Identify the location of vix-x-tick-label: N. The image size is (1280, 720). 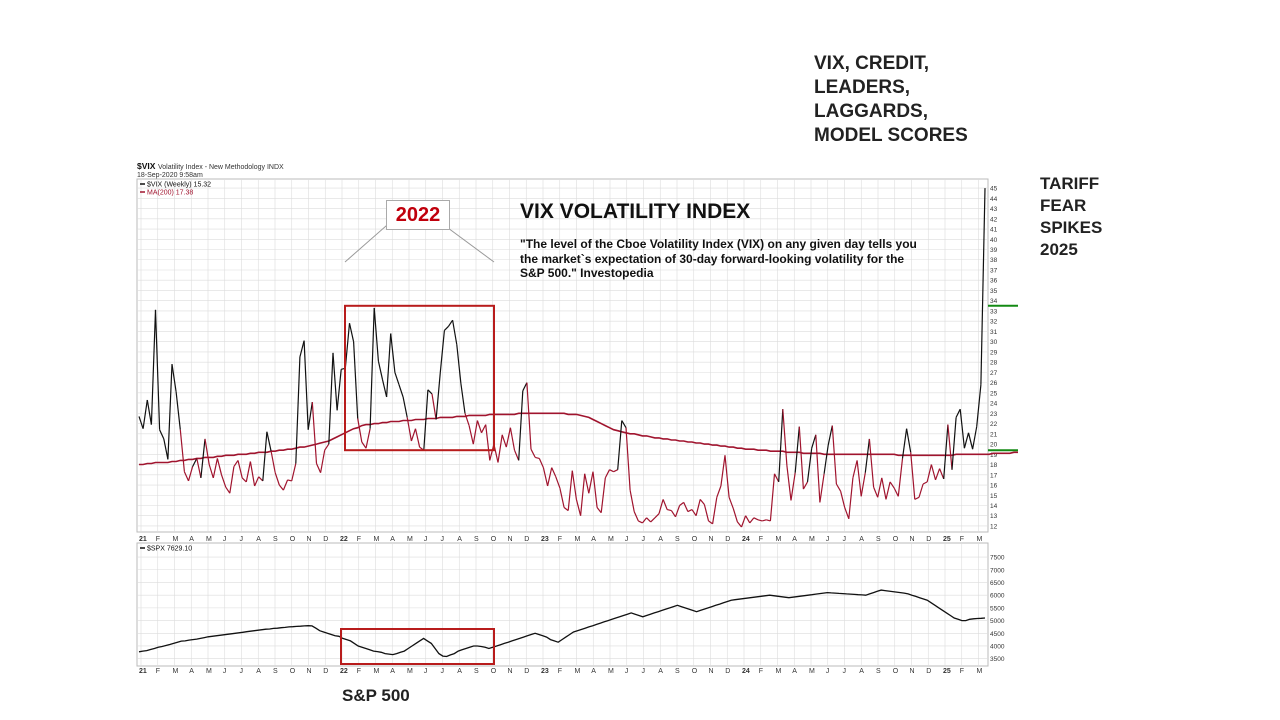
(912, 539).